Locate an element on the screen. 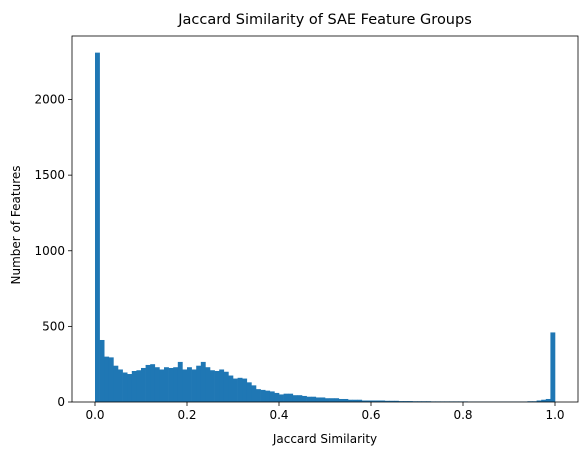 This screenshot has width=580, height=455. x-axis-label: Jaccard Similarity is located at coordinates (324, 439).